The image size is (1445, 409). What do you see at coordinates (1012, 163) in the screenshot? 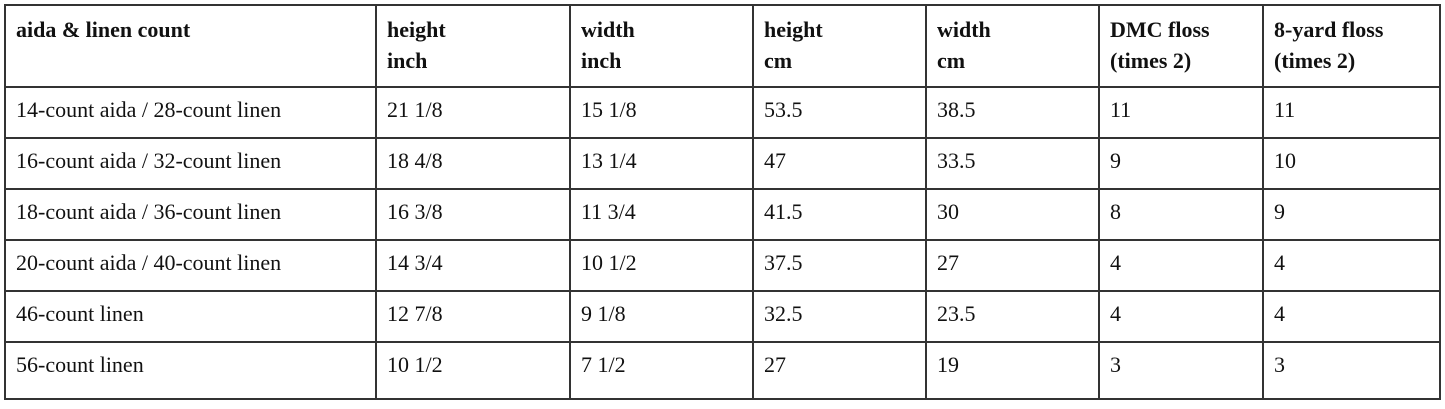
I see `table-cell: 33.5` at bounding box center [1012, 163].